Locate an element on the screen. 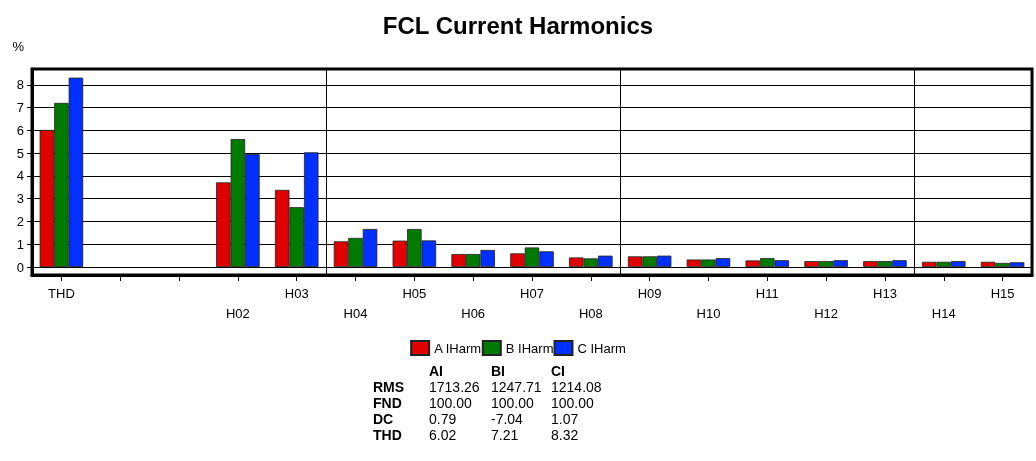 The height and width of the screenshot is (461, 1036). text: RMS is located at coordinates (389, 387).